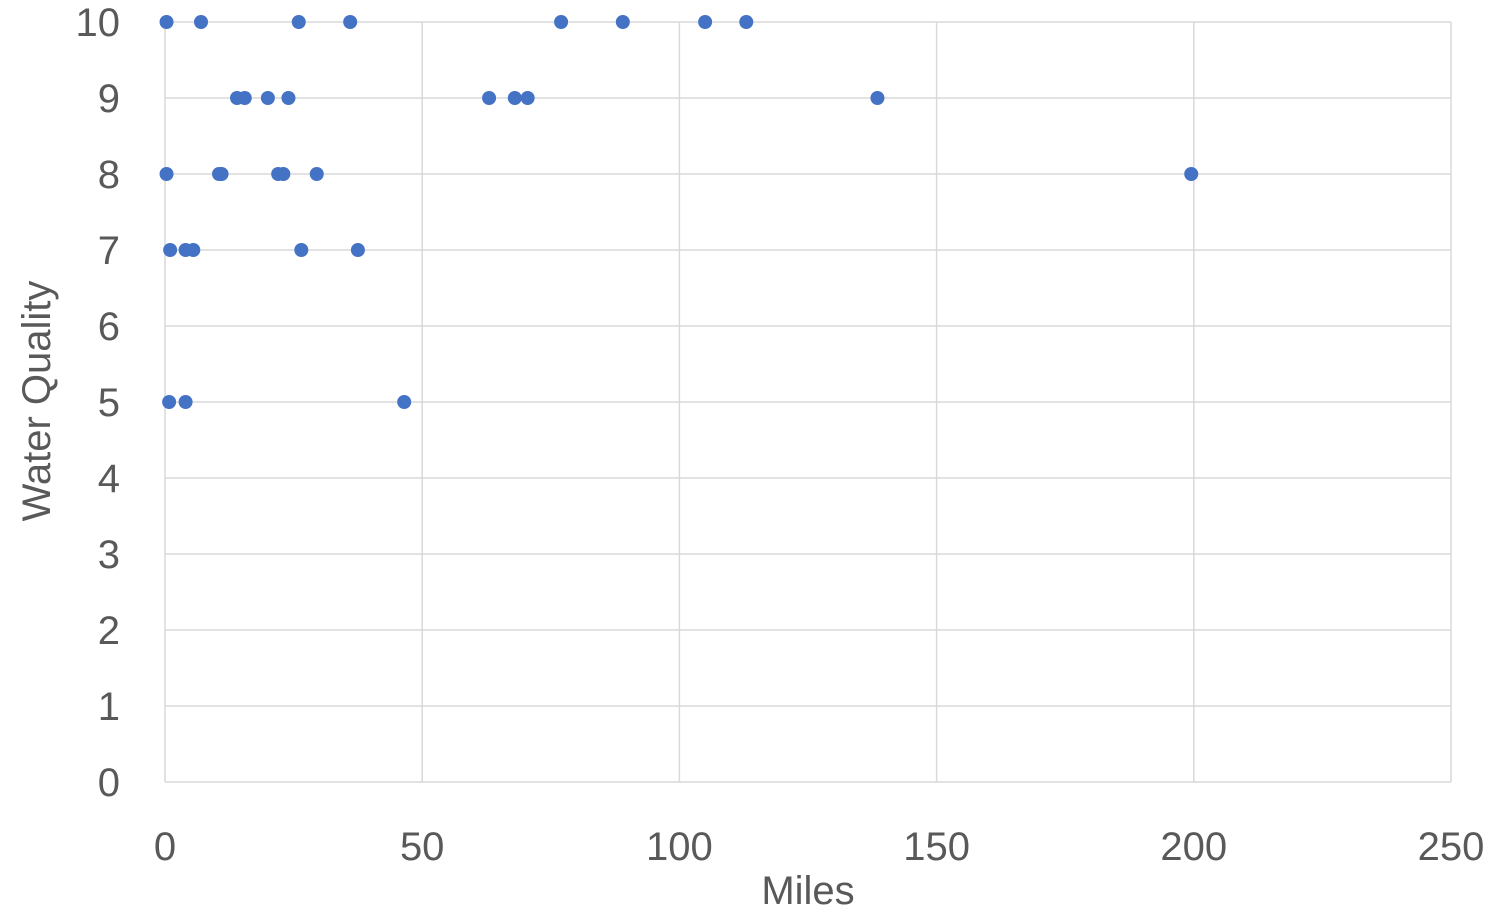  What do you see at coordinates (109, 251) in the screenshot?
I see `y-tick-label: 7` at bounding box center [109, 251].